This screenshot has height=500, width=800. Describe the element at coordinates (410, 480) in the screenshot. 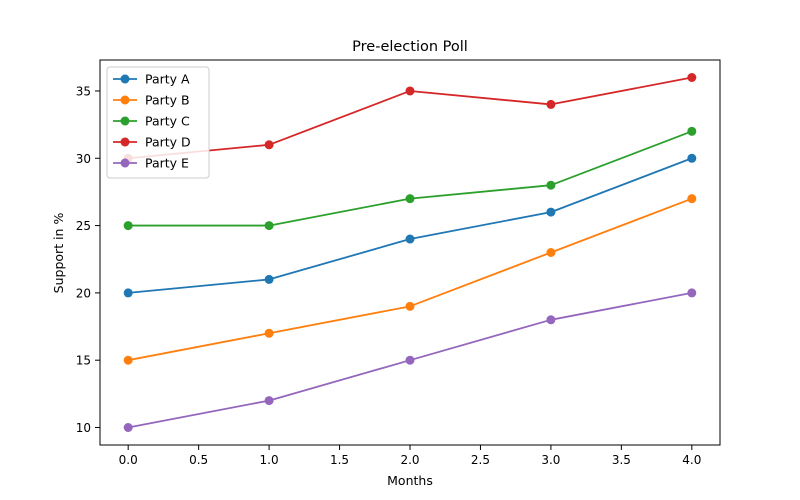

I see `x-axis-label: Months` at that location.